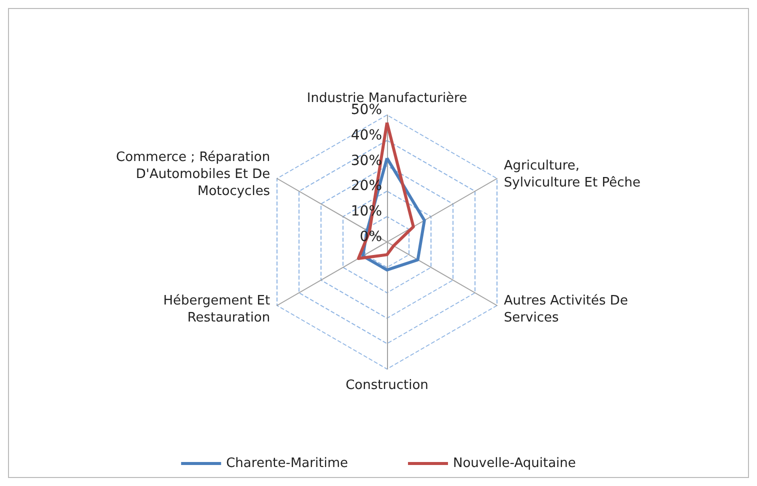 The image size is (757, 486). What do you see at coordinates (387, 385) in the screenshot?
I see `spoke-label: Construction` at bounding box center [387, 385].